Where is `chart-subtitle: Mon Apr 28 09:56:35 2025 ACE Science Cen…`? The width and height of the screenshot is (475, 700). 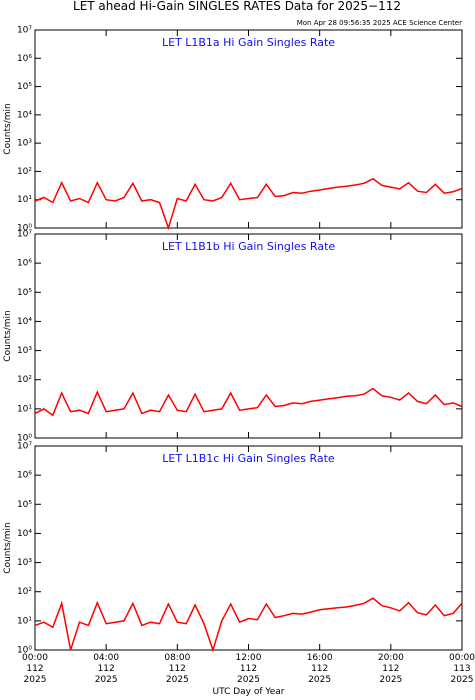
chart-subtitle: Mon Apr 28 09:56:35 2025 ACE Science Cen… is located at coordinates (379, 23).